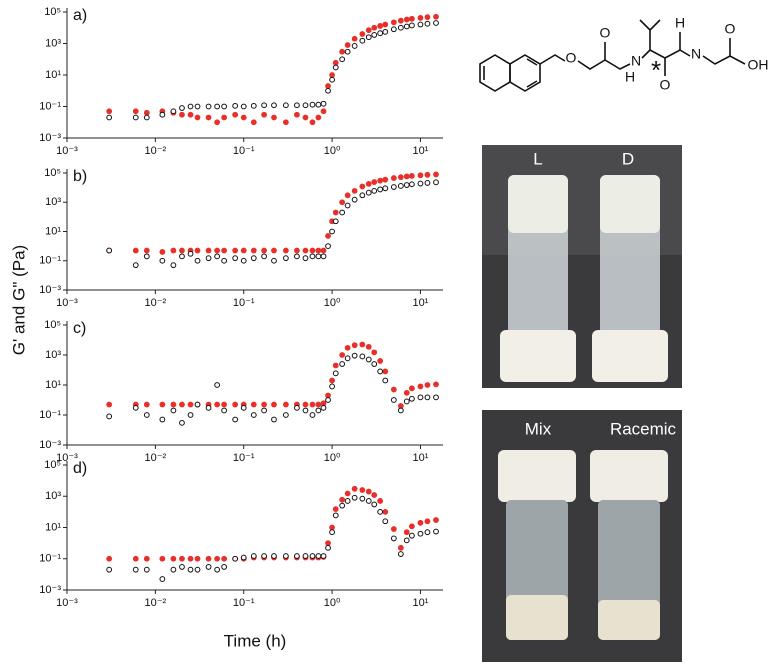  What do you see at coordinates (624, 54) in the screenshot?
I see `chemical-structure: O O N H * O N H O OH` at bounding box center [624, 54].